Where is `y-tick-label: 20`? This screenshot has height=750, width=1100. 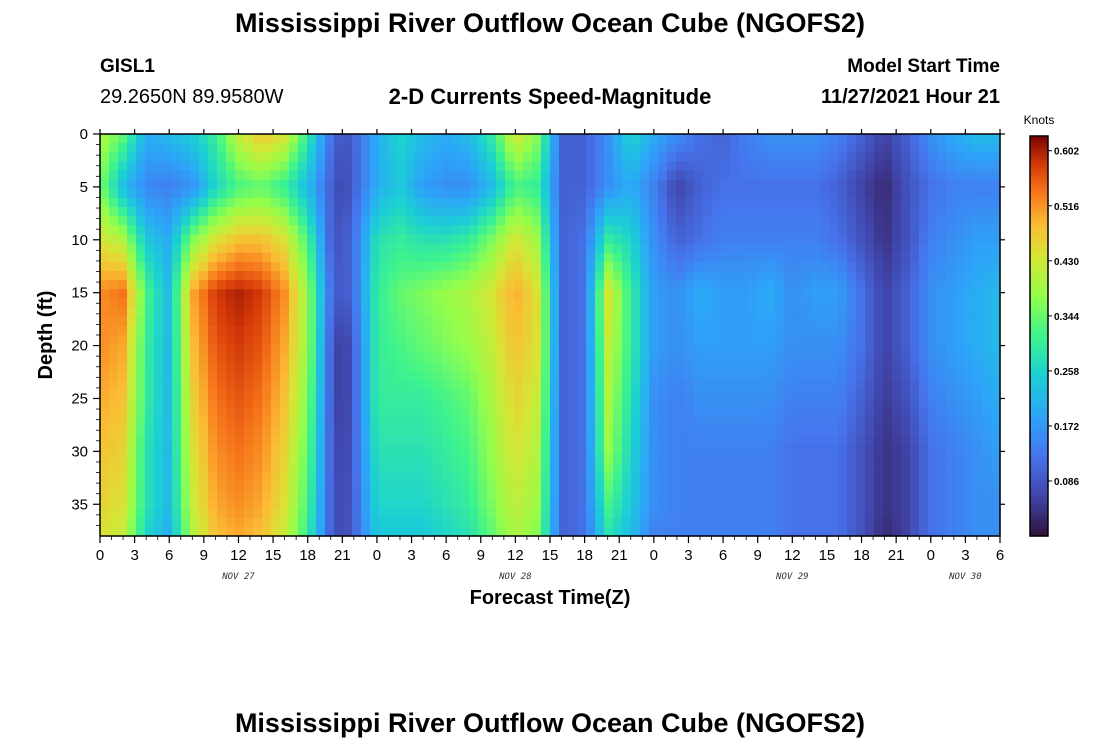 y-tick-label: 20 is located at coordinates (79, 346).